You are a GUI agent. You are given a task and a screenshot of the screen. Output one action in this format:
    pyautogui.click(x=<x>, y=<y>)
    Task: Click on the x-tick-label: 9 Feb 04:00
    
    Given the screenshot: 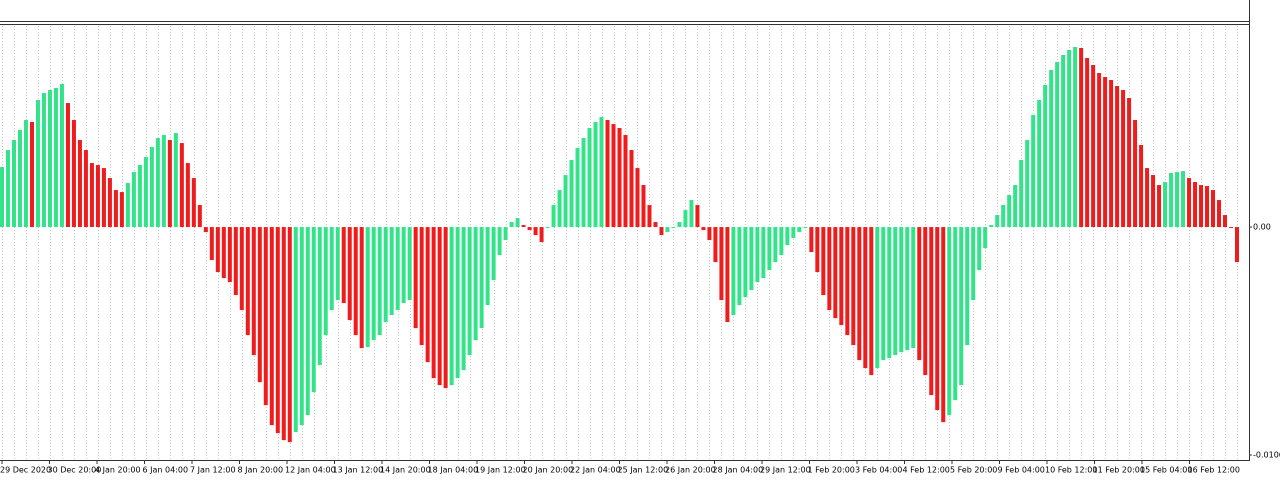 What is the action you would take?
    pyautogui.click(x=1021, y=470)
    